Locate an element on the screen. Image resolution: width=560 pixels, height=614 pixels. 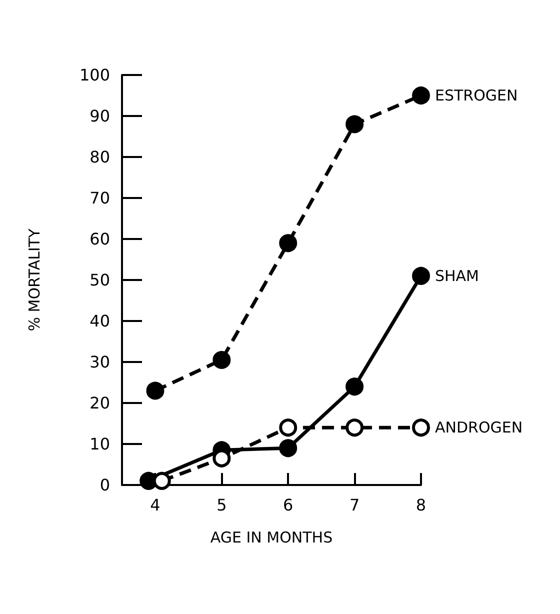
y-axis-title: % MORTALITY is located at coordinates (35, 280).